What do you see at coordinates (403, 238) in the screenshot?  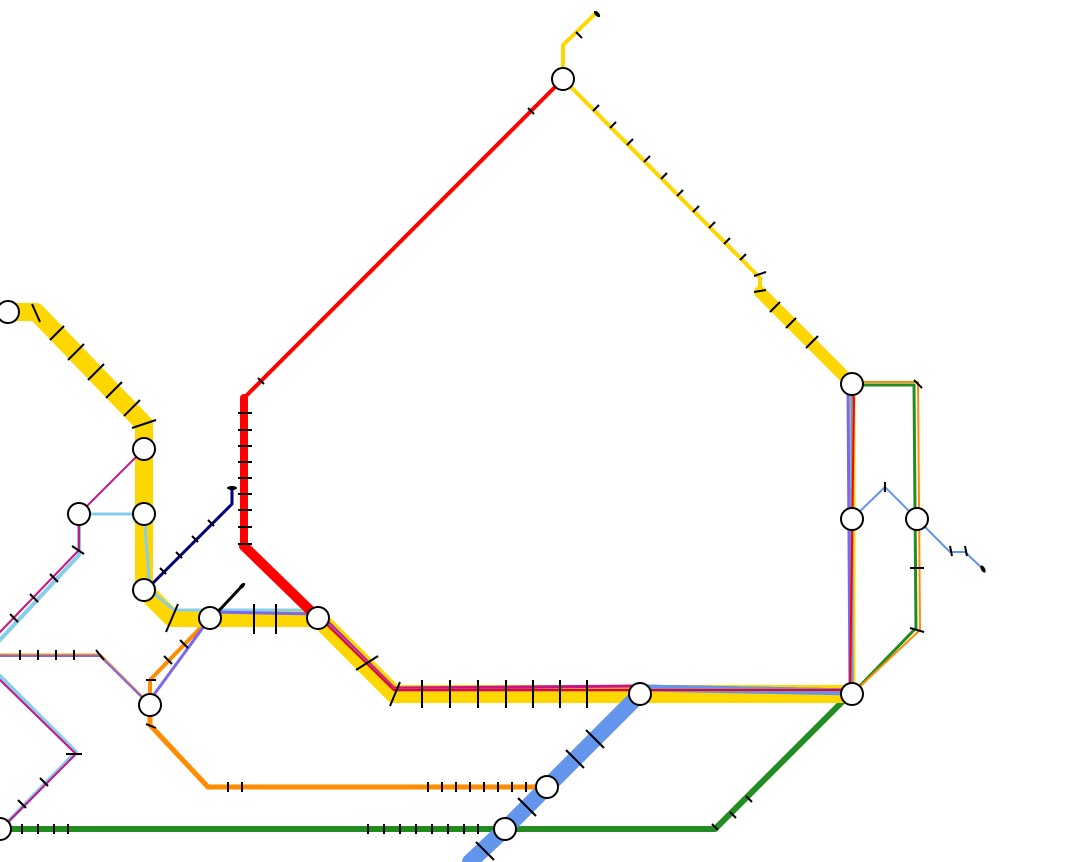 I see `red-line-diagonal` at bounding box center [403, 238].